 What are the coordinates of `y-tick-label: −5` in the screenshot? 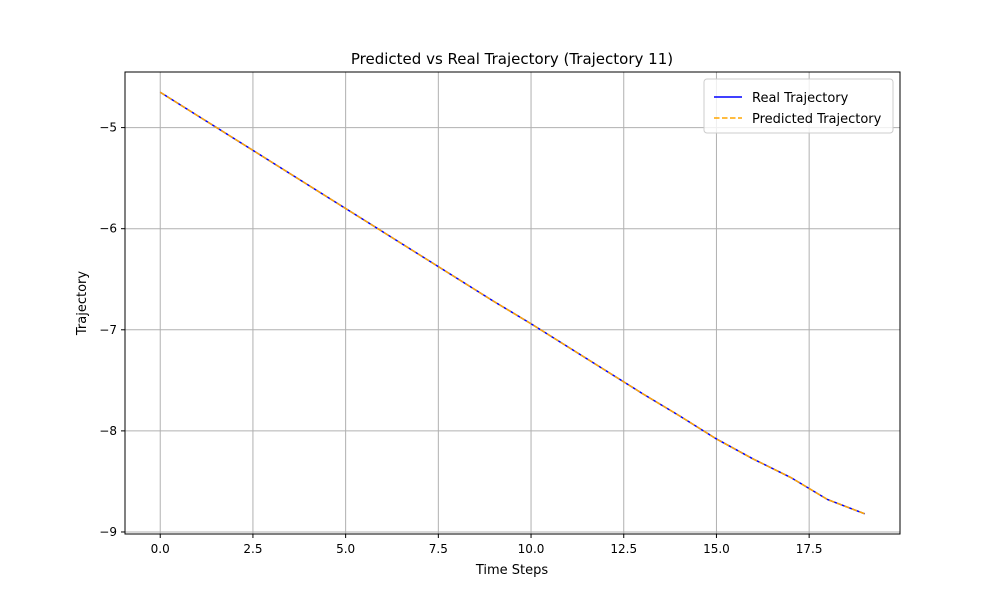 It's located at (108, 128).